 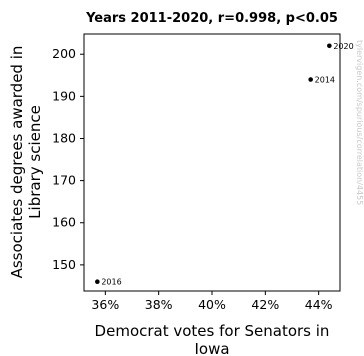 I want to click on data-point-2020, so click(x=329, y=46).